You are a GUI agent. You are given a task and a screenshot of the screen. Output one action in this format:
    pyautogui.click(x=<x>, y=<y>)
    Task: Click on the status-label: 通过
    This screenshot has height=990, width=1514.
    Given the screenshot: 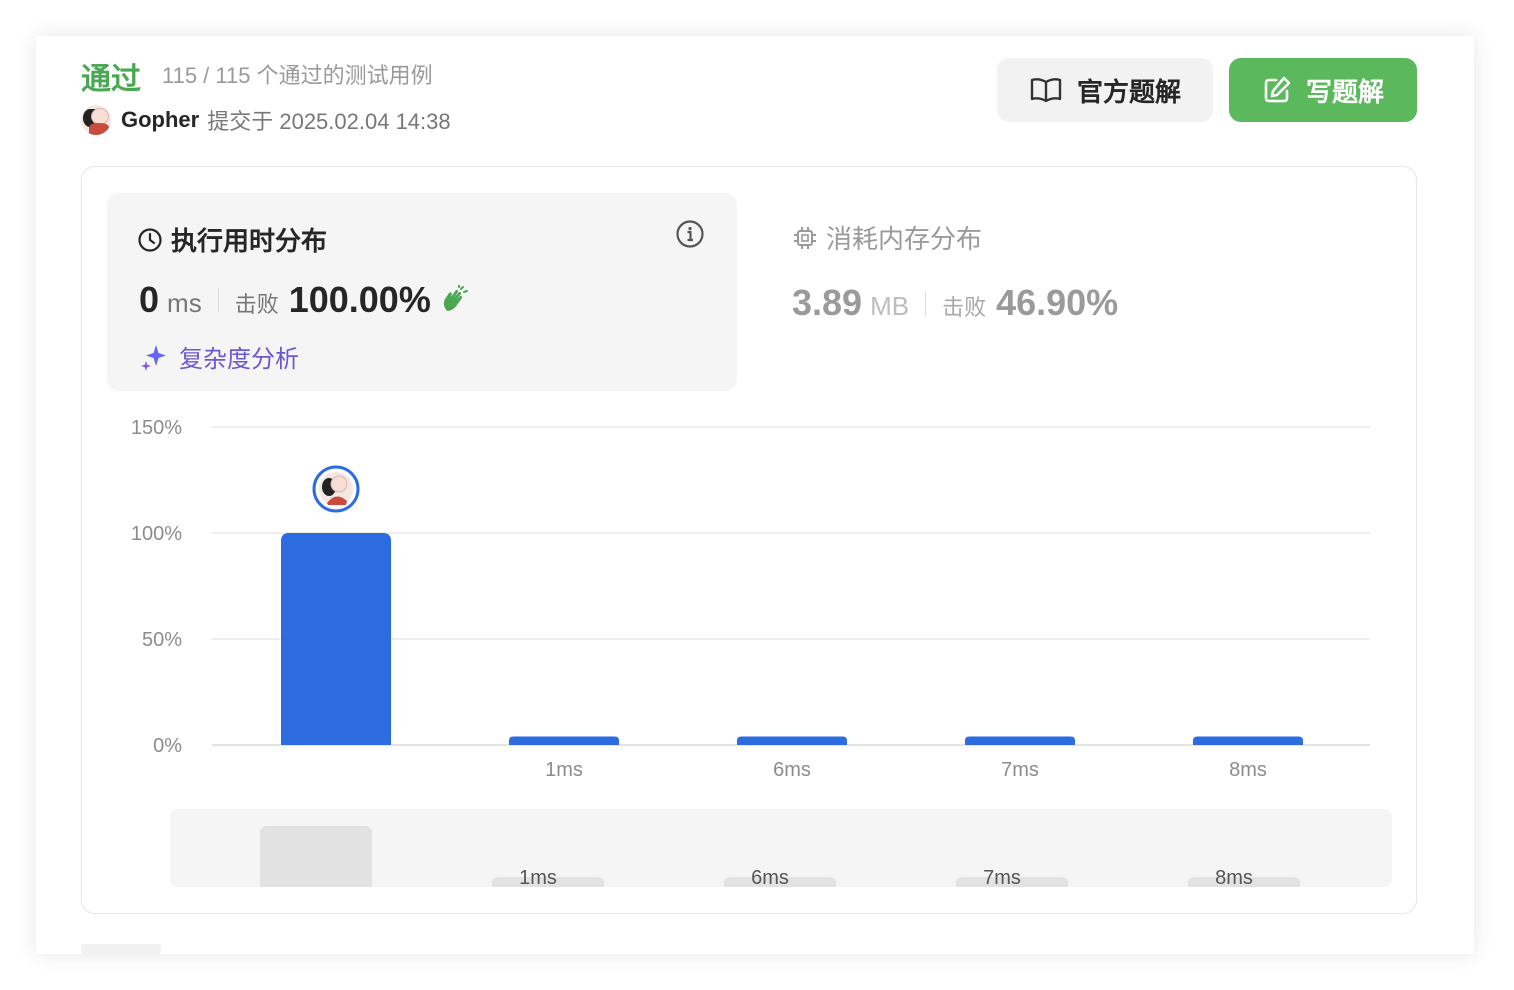 What is the action you would take?
    pyautogui.click(x=111, y=79)
    